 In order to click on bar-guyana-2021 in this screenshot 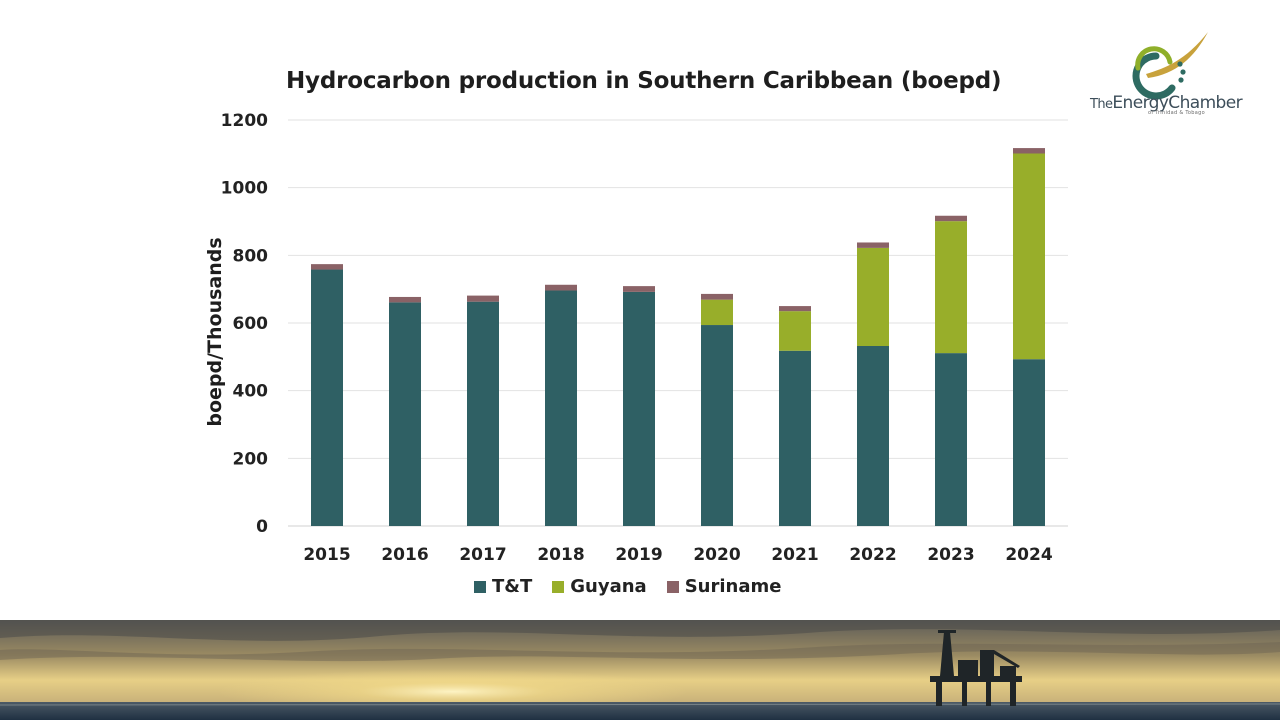, I will do `click(795, 331)`.